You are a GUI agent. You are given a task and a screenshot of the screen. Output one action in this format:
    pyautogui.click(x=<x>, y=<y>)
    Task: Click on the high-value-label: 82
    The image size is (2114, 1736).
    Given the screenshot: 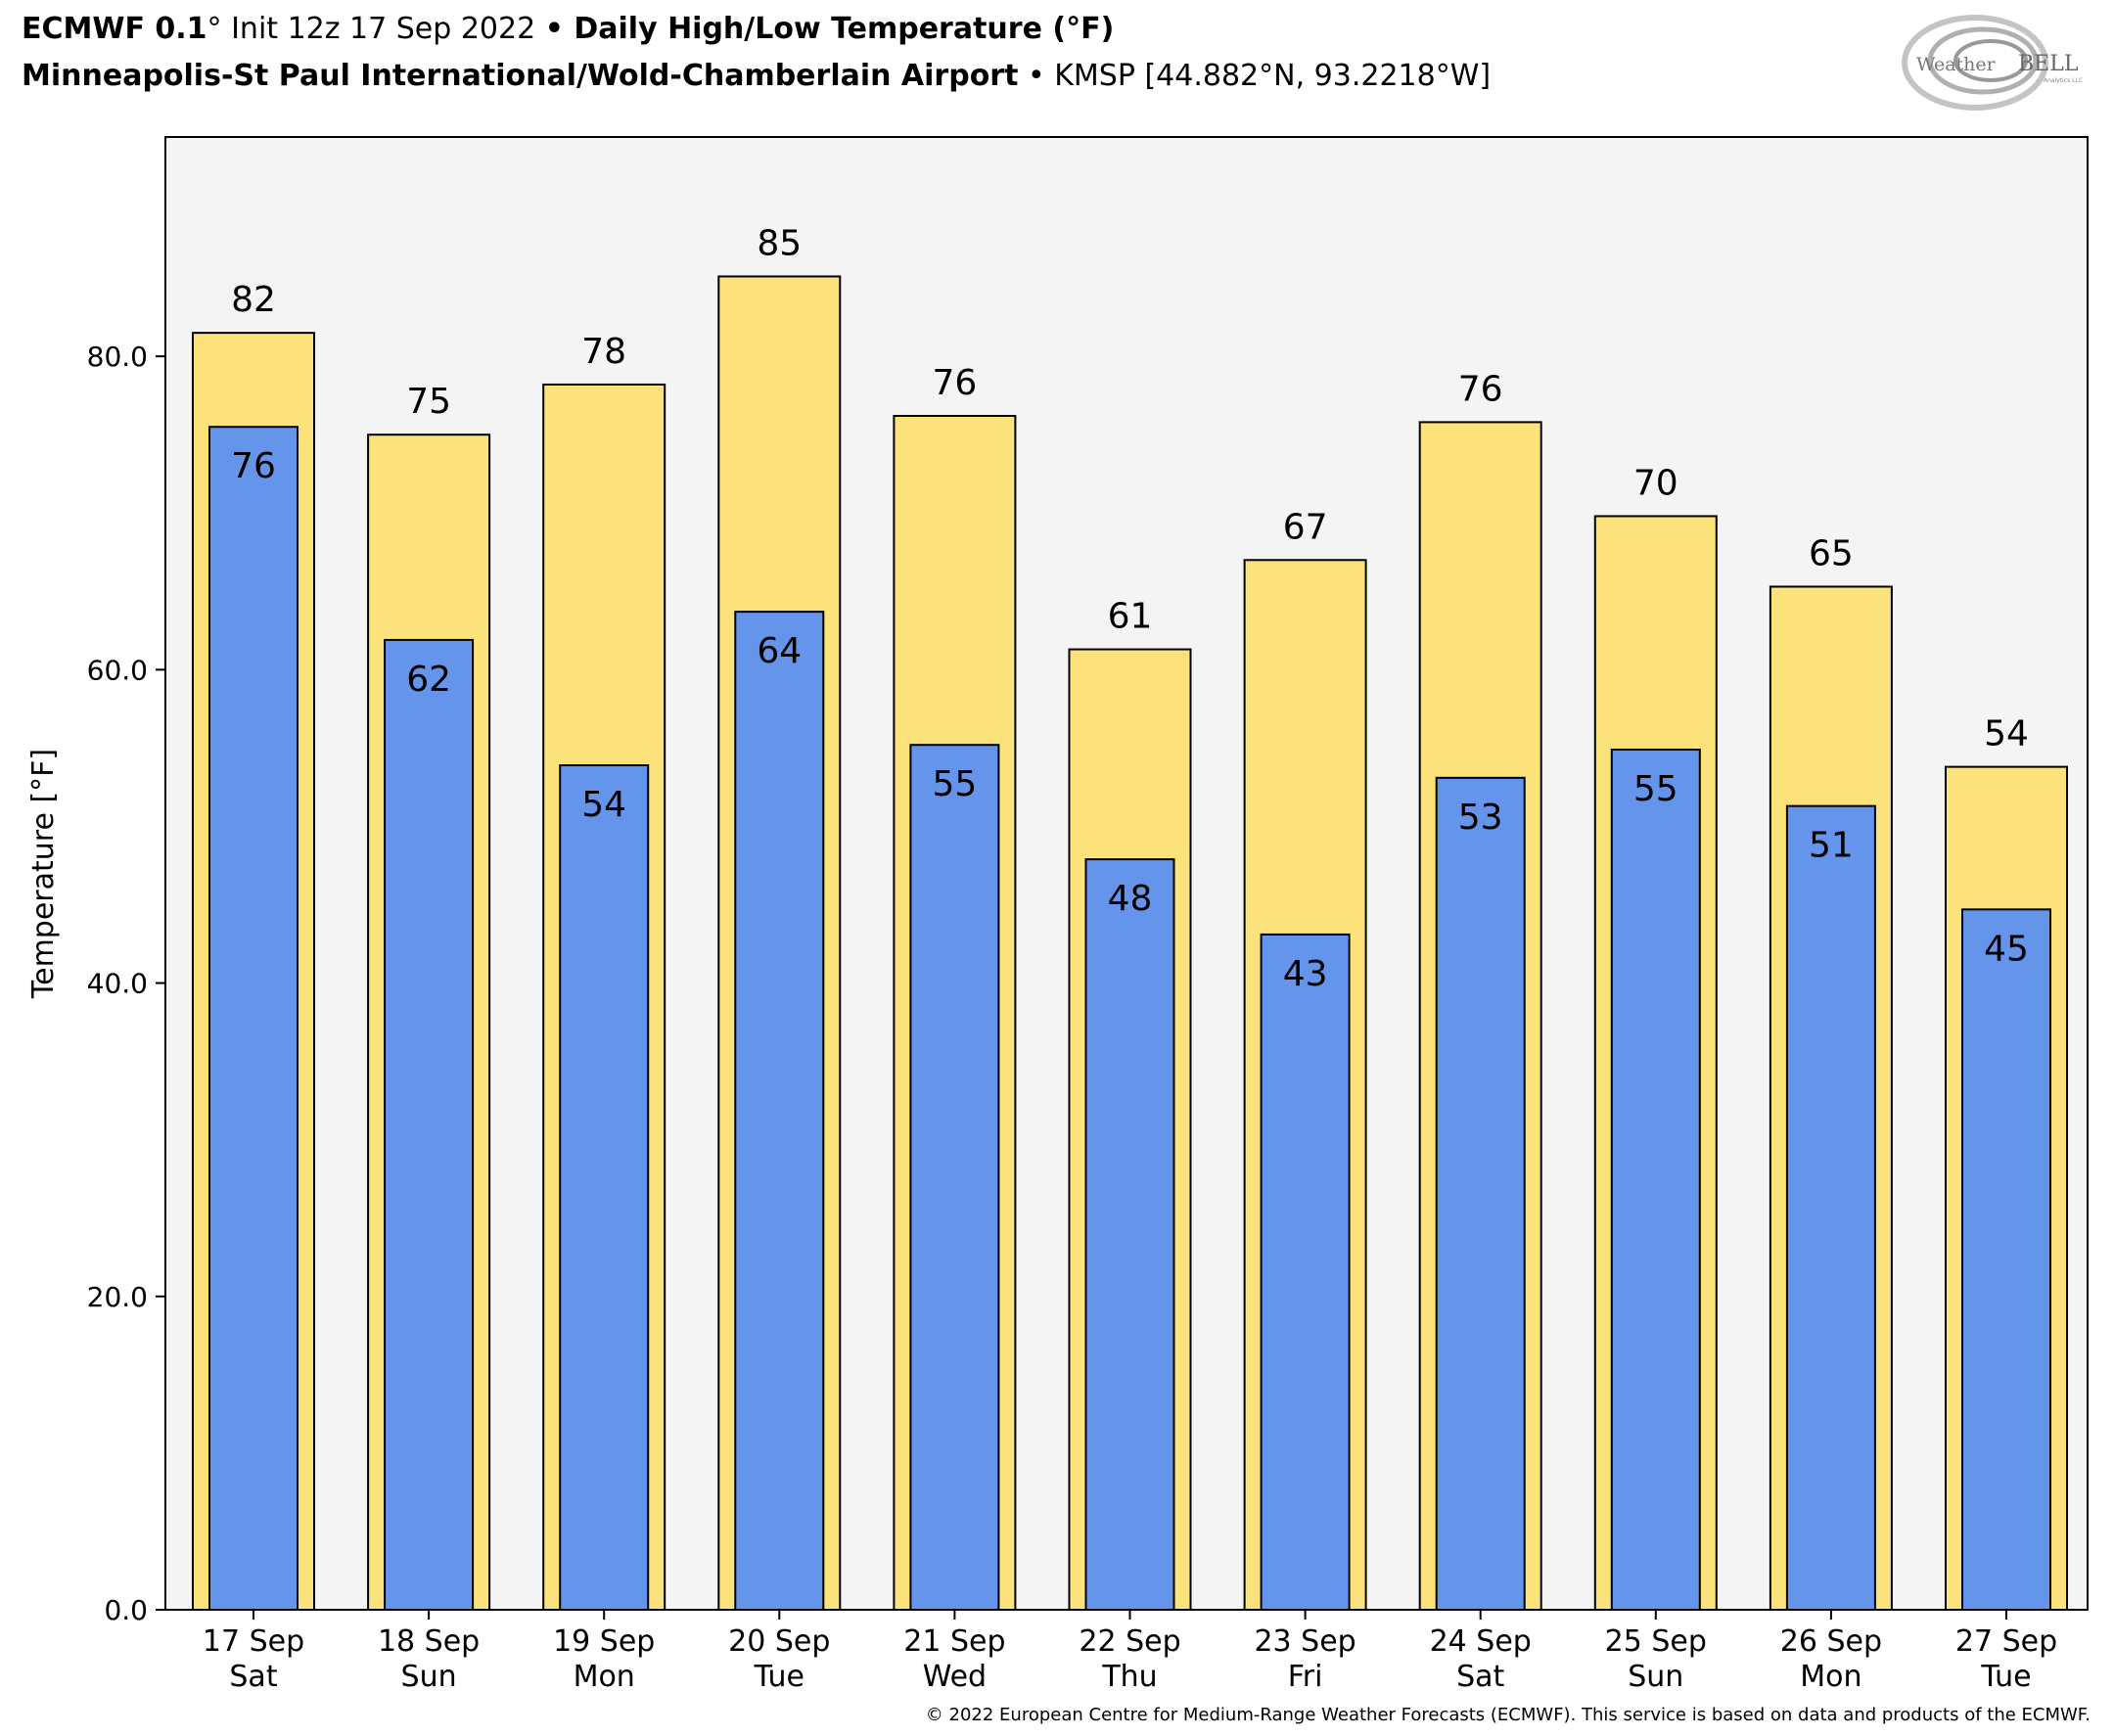 What is the action you would take?
    pyautogui.click(x=254, y=300)
    